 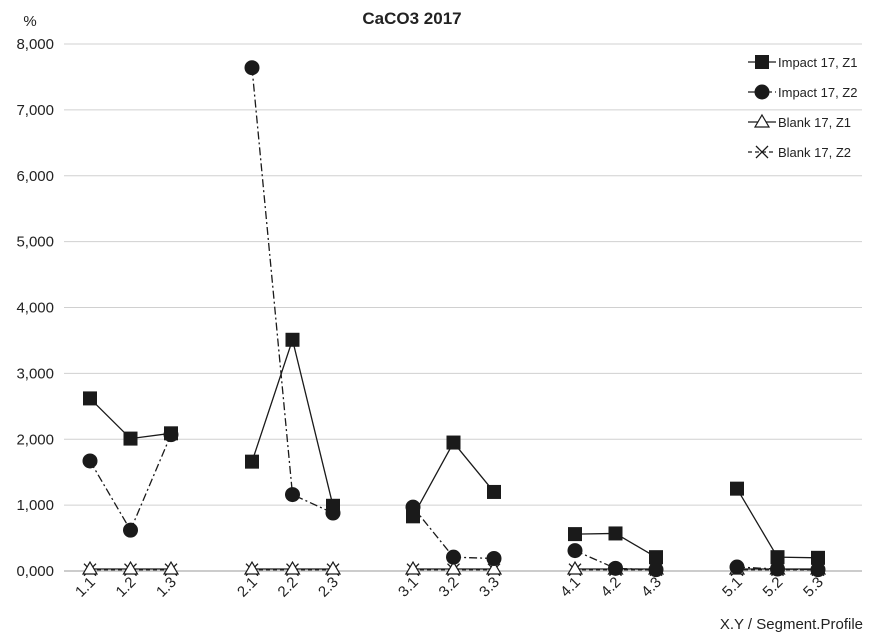 What do you see at coordinates (35, 110) in the screenshot?
I see `y-tick-label: 7,000` at bounding box center [35, 110].